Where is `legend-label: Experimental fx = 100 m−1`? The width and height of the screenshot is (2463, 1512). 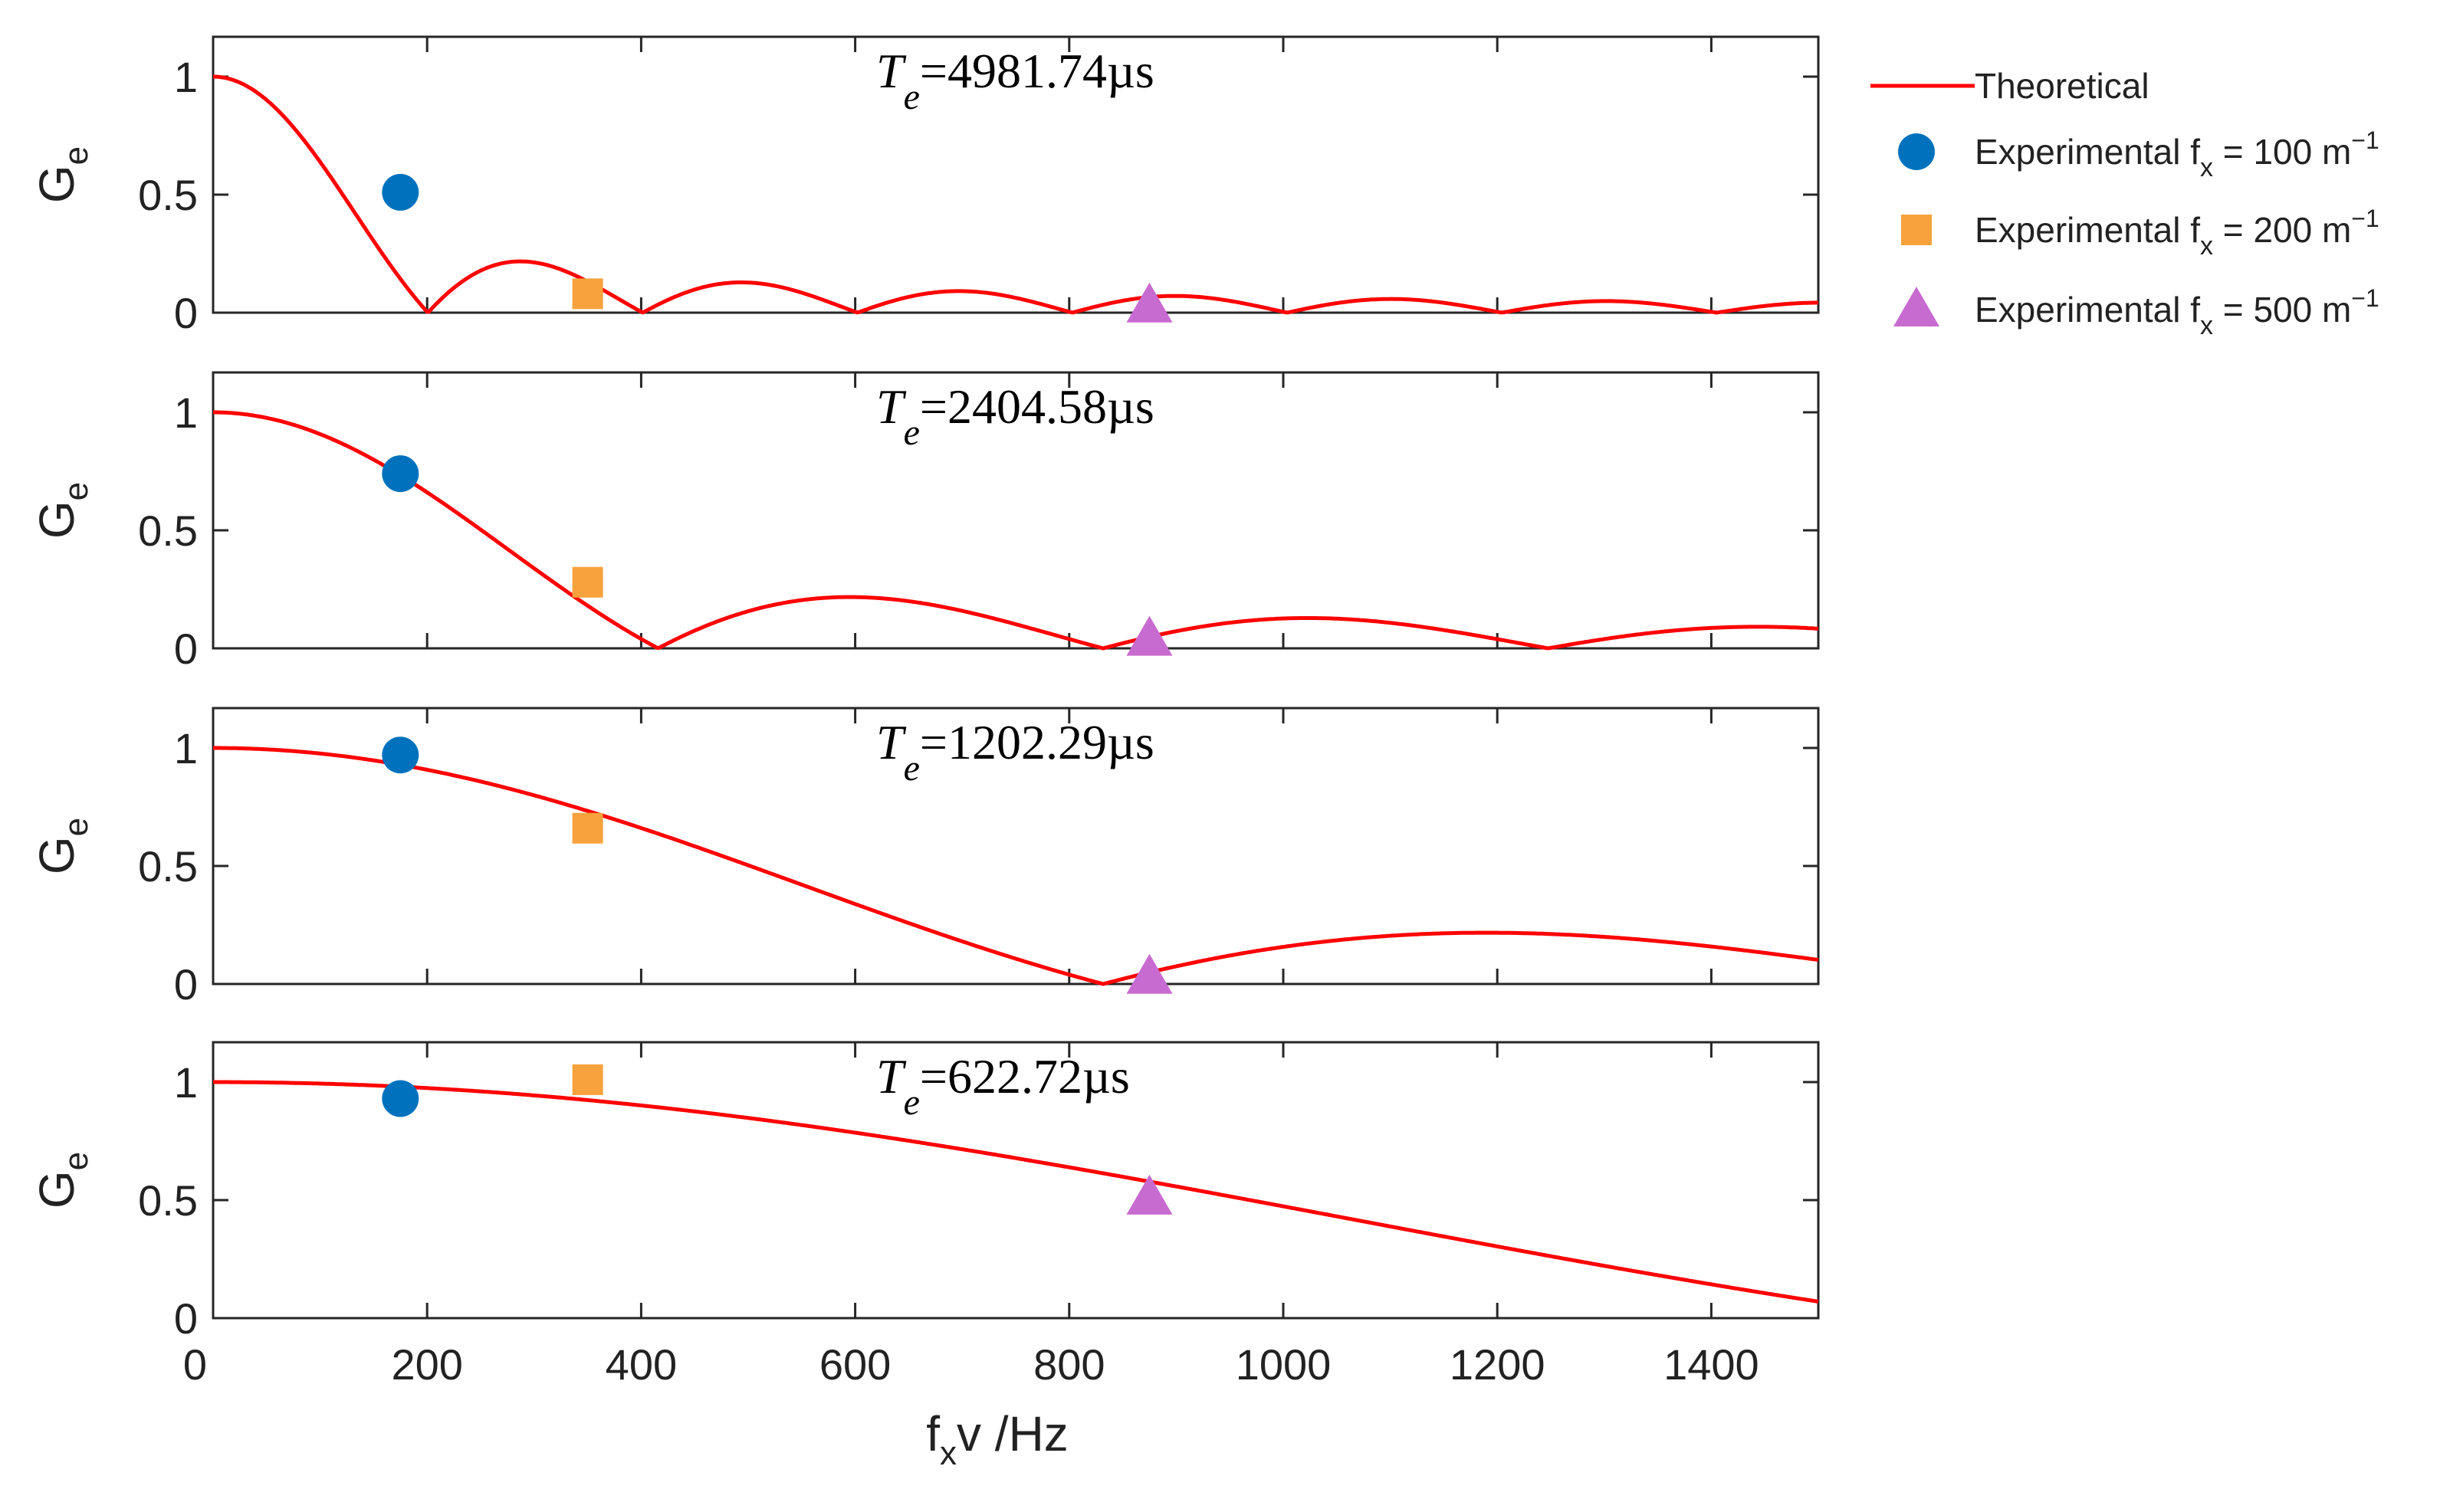
legend-label: Experimental fx = 100 m−1 is located at coordinates (2177, 154).